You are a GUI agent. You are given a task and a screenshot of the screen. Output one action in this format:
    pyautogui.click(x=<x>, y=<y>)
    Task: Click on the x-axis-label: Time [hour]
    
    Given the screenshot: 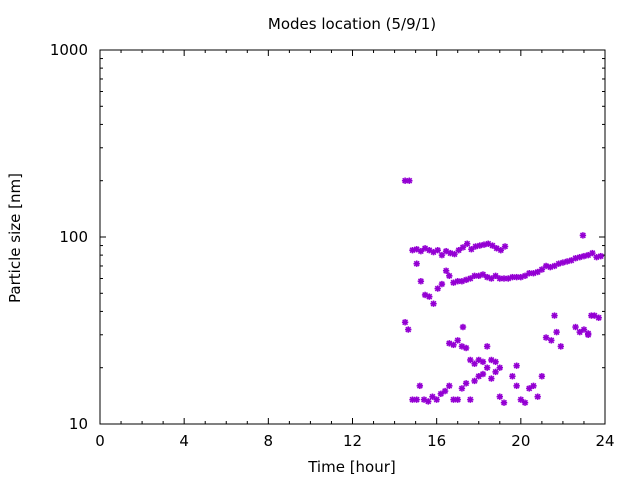 What is the action you would take?
    pyautogui.click(x=351, y=467)
    